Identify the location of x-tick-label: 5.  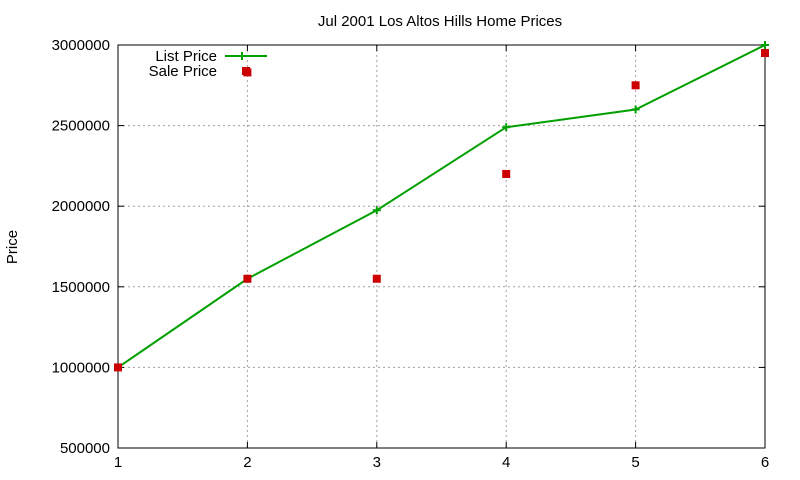
(635, 462).